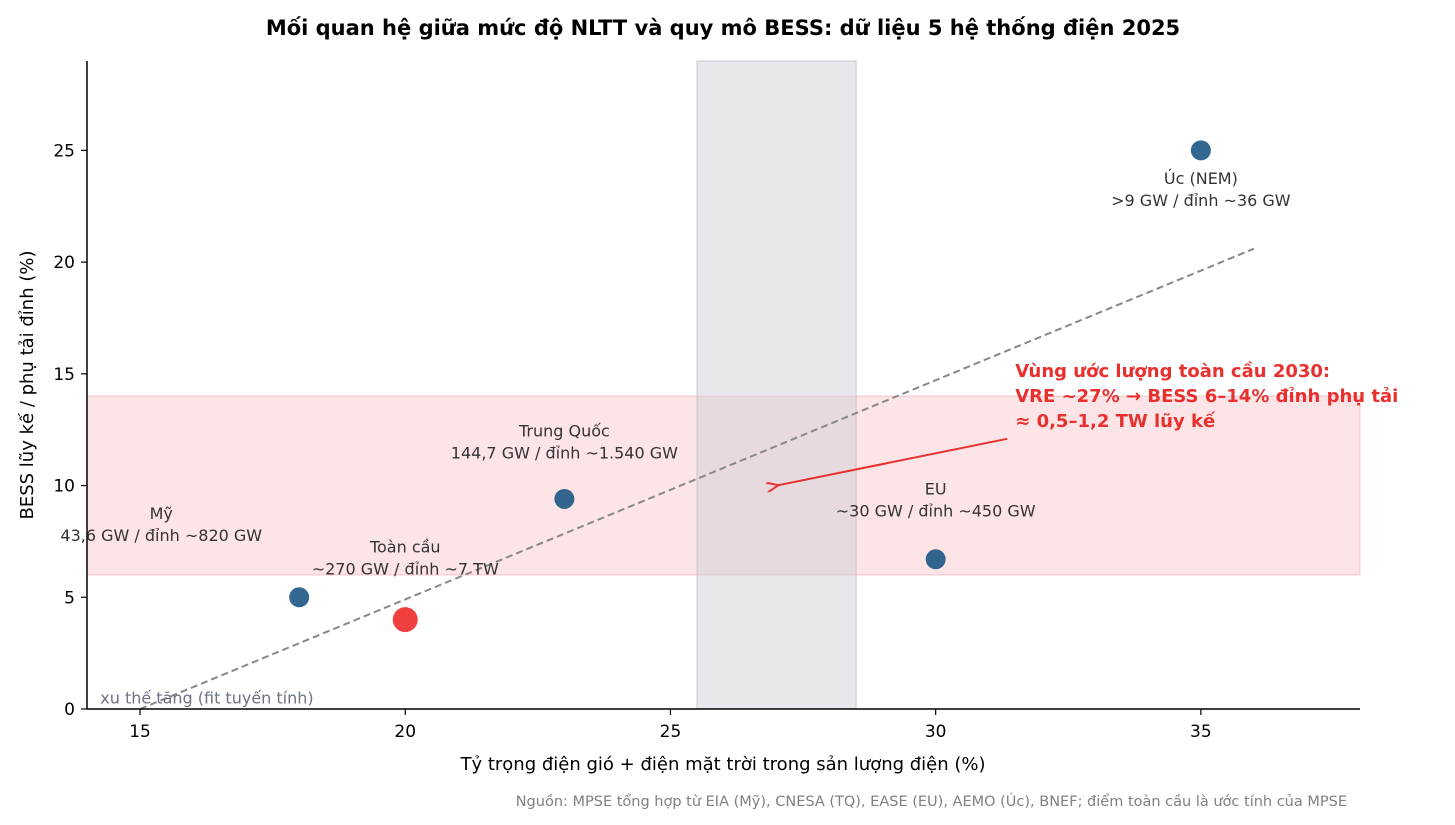  I want to click on x-tick-label: 30, so click(936, 732).